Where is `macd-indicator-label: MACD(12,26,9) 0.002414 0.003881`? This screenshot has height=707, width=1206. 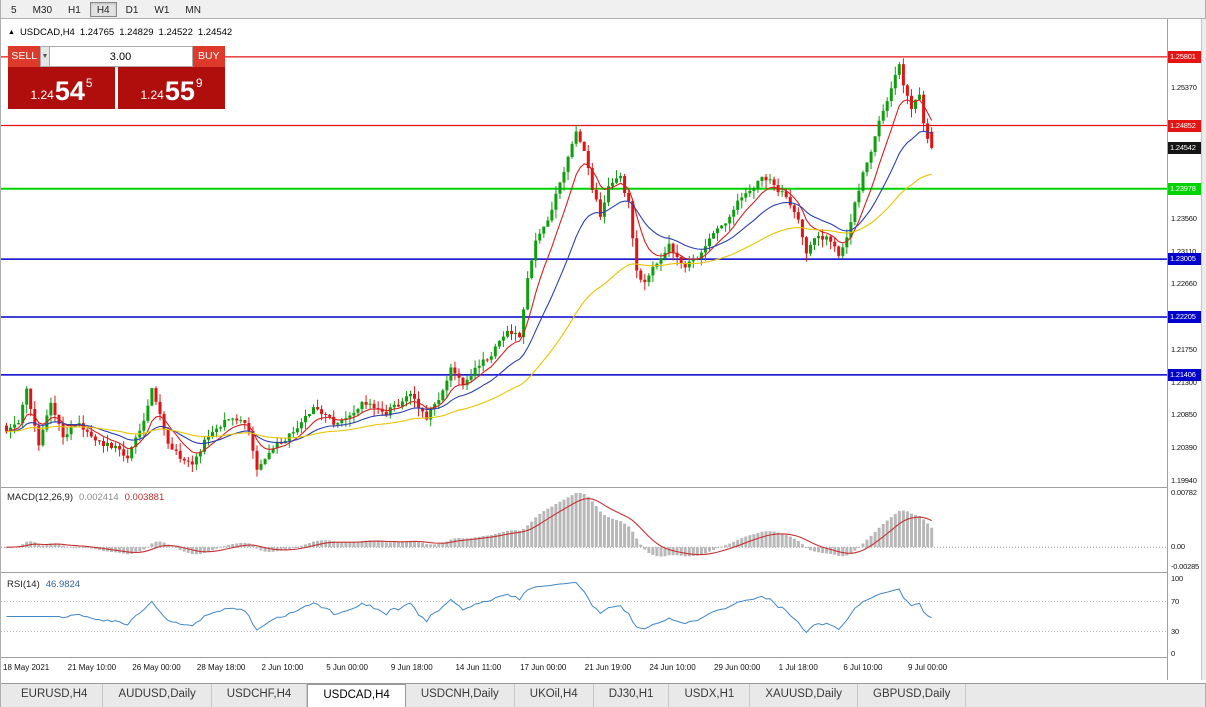
macd-indicator-label: MACD(12,26,9) 0.002414 0.003881 is located at coordinates (85, 497).